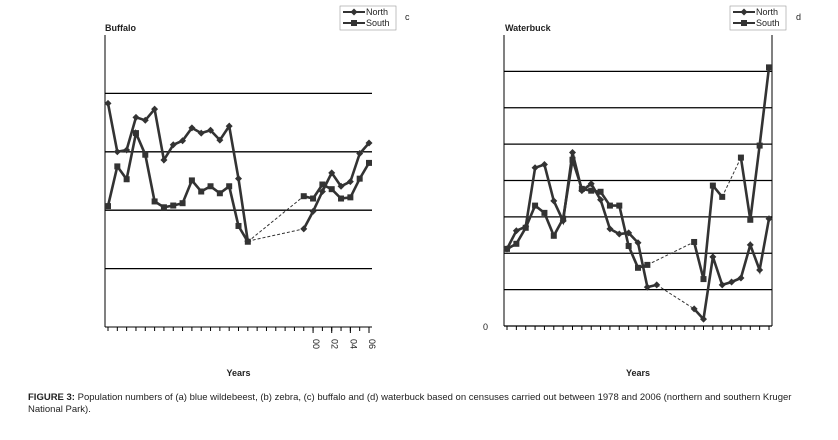 This screenshot has height=440, width=838. I want to click on x-tick-label: 00, so click(316, 344).